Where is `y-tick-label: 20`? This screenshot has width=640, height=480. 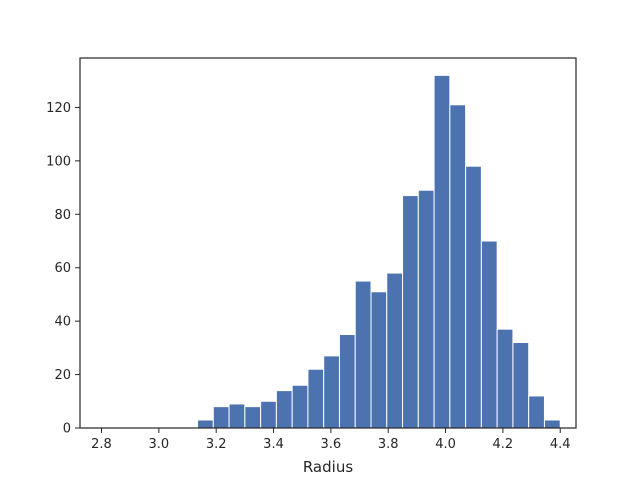
y-tick-label: 20 is located at coordinates (62, 375).